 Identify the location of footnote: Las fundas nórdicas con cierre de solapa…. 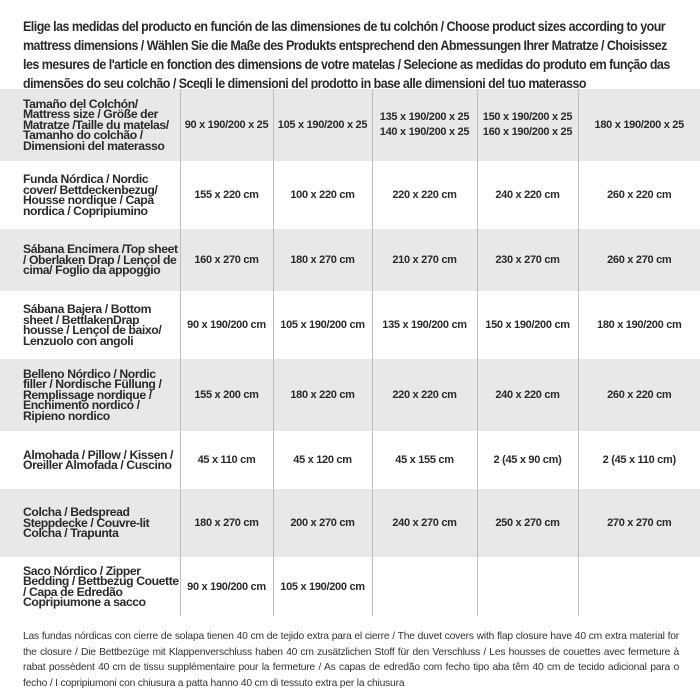
(351, 660).